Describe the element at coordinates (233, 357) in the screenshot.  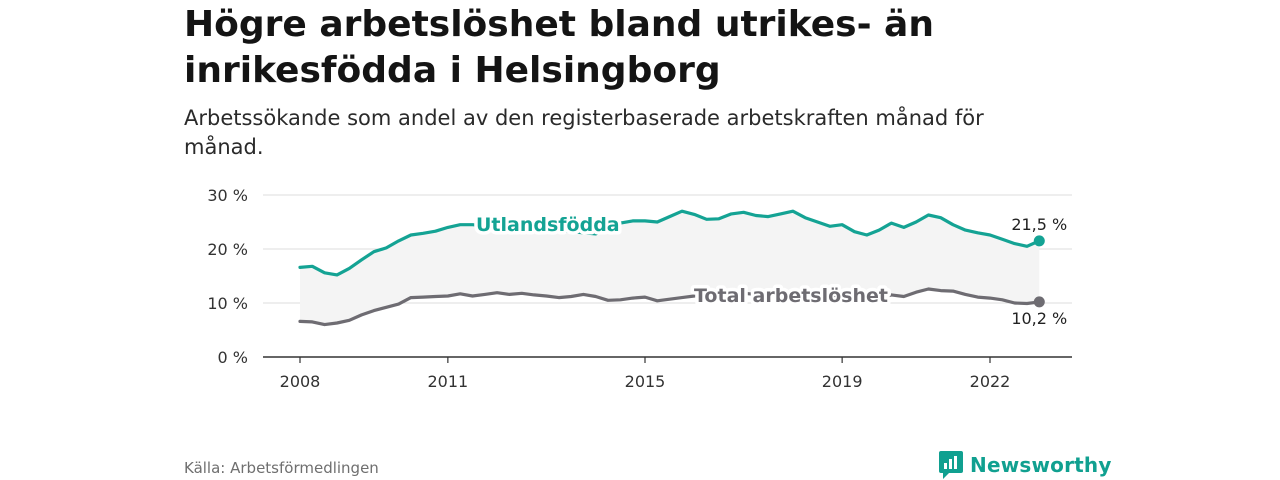
I see `y-tick-label: 0 %` at that location.